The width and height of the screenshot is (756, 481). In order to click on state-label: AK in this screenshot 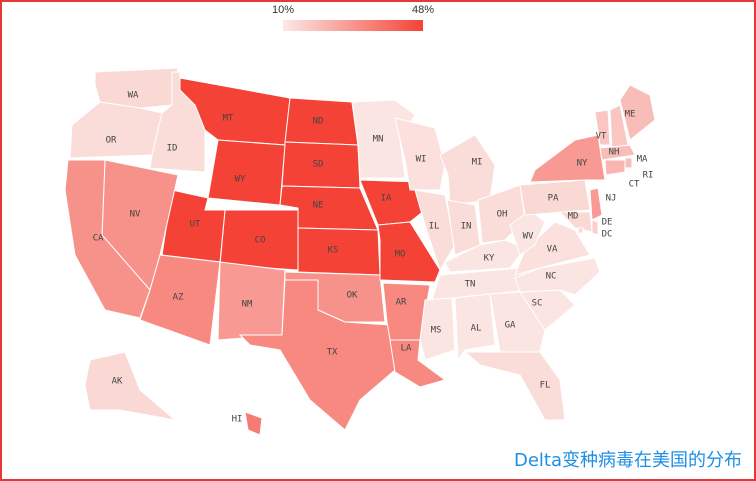, I will do `click(117, 382)`.